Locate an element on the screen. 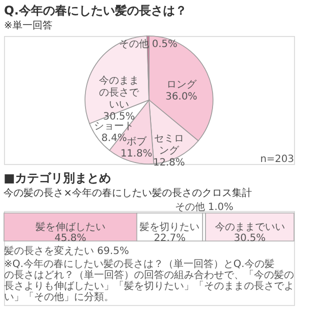  slice-label: 今のままの長さでいい is located at coordinates (119, 92).